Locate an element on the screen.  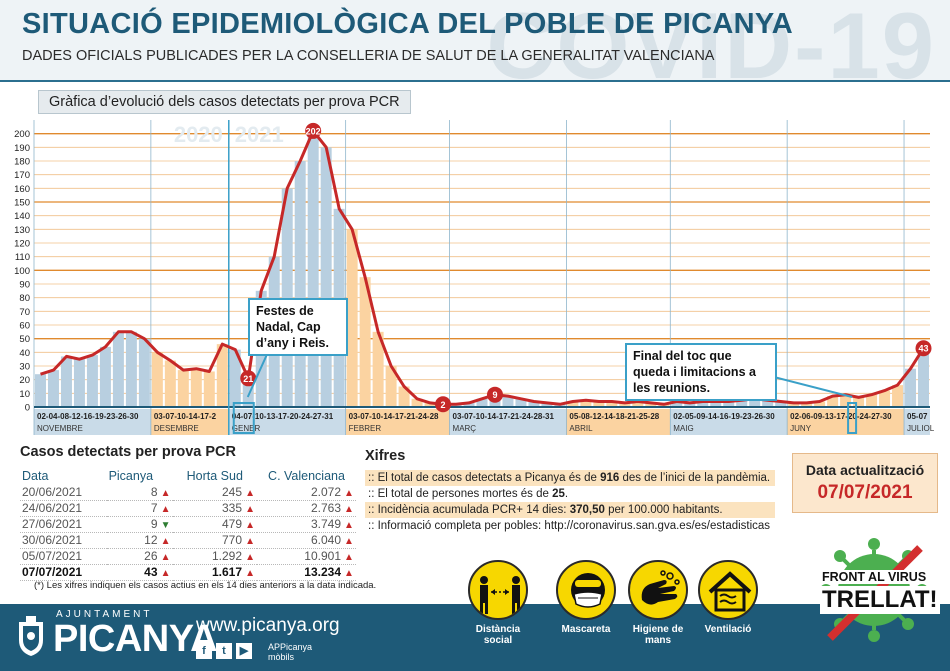
month-band is located at coordinates (729, 422).